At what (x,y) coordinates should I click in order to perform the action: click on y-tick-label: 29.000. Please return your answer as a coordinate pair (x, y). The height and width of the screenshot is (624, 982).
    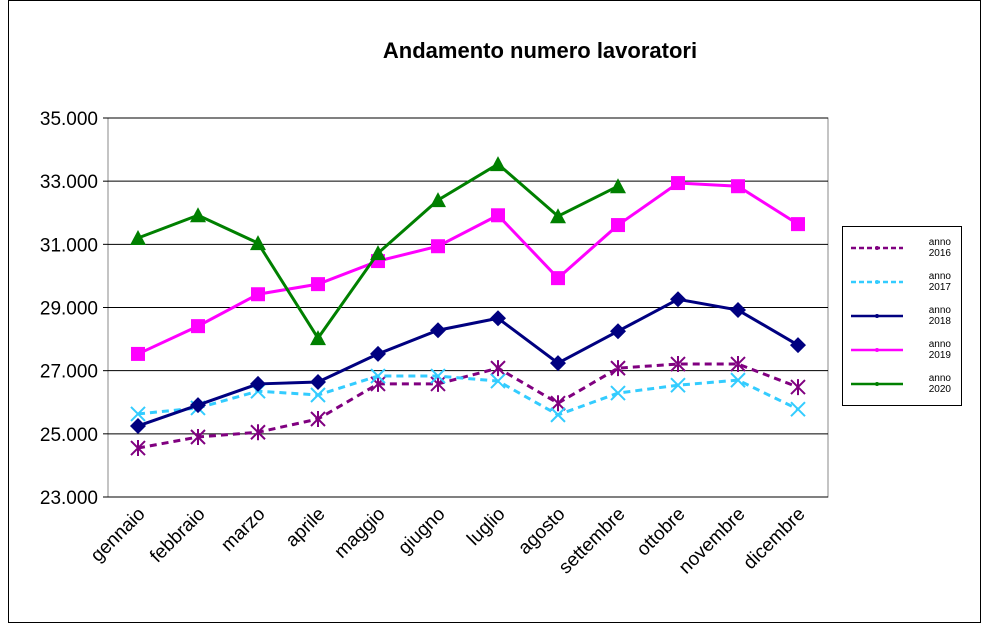
    Looking at the image, I should click on (69, 309).